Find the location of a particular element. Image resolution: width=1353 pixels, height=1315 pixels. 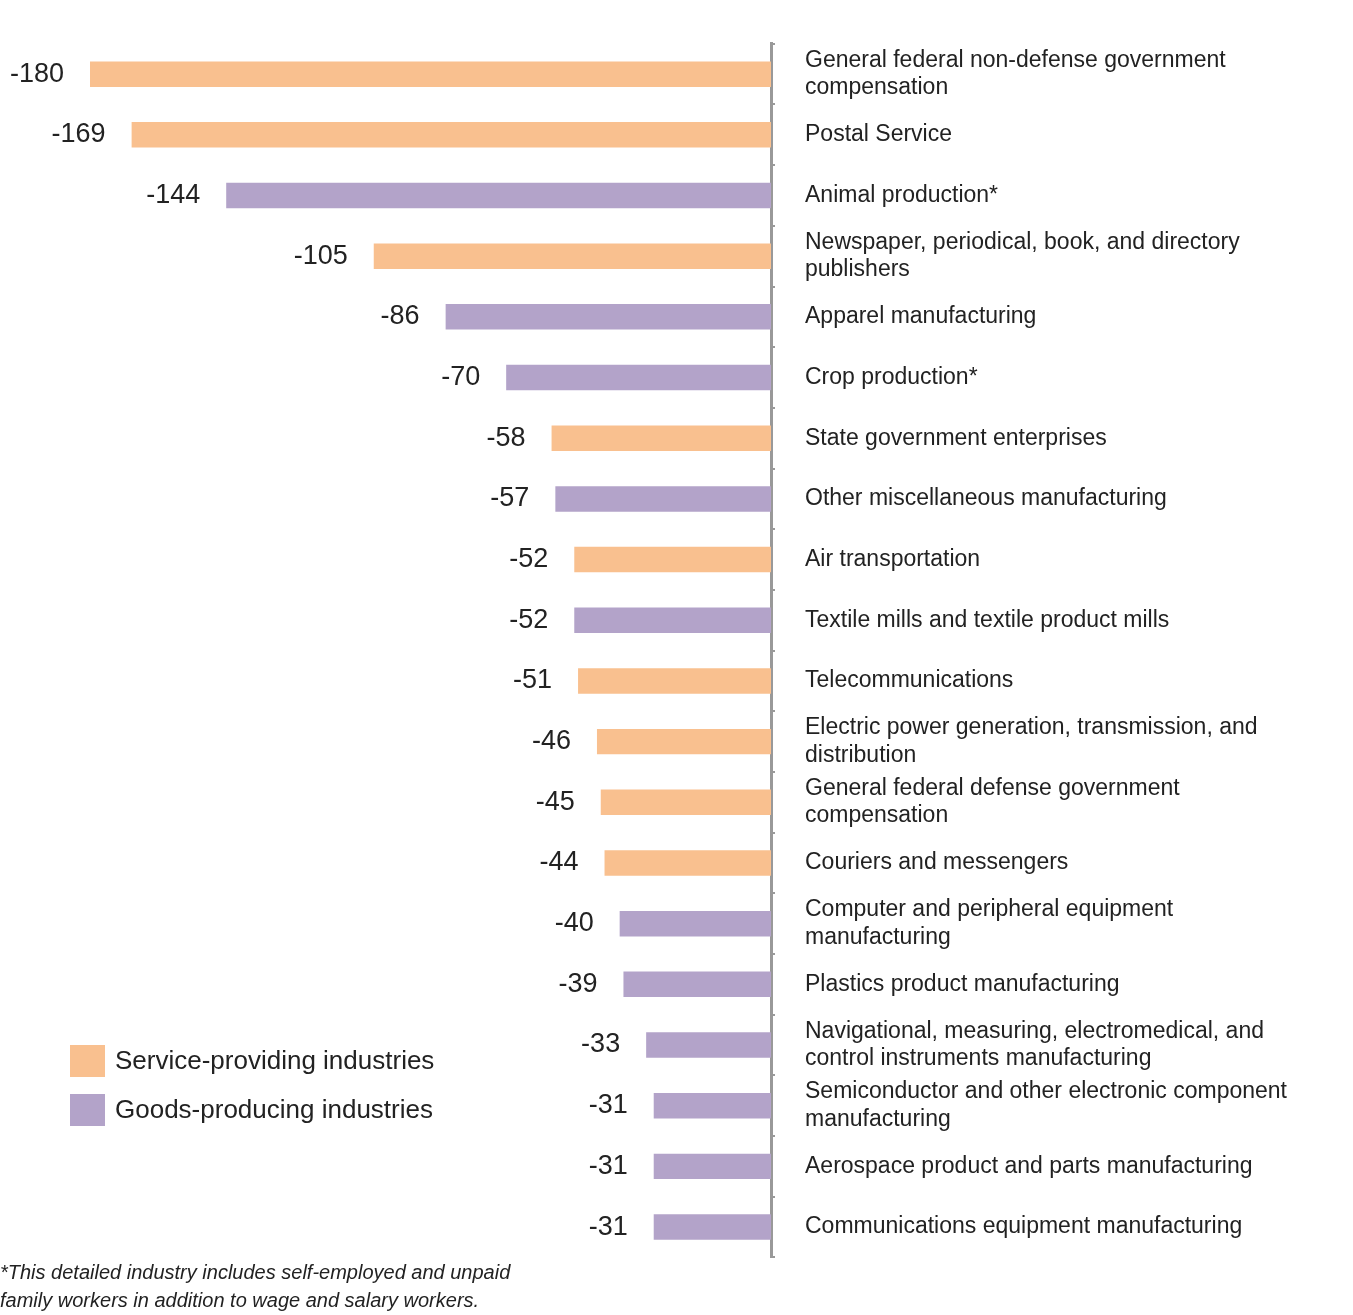

data-label: -180 is located at coordinates (36, 72).